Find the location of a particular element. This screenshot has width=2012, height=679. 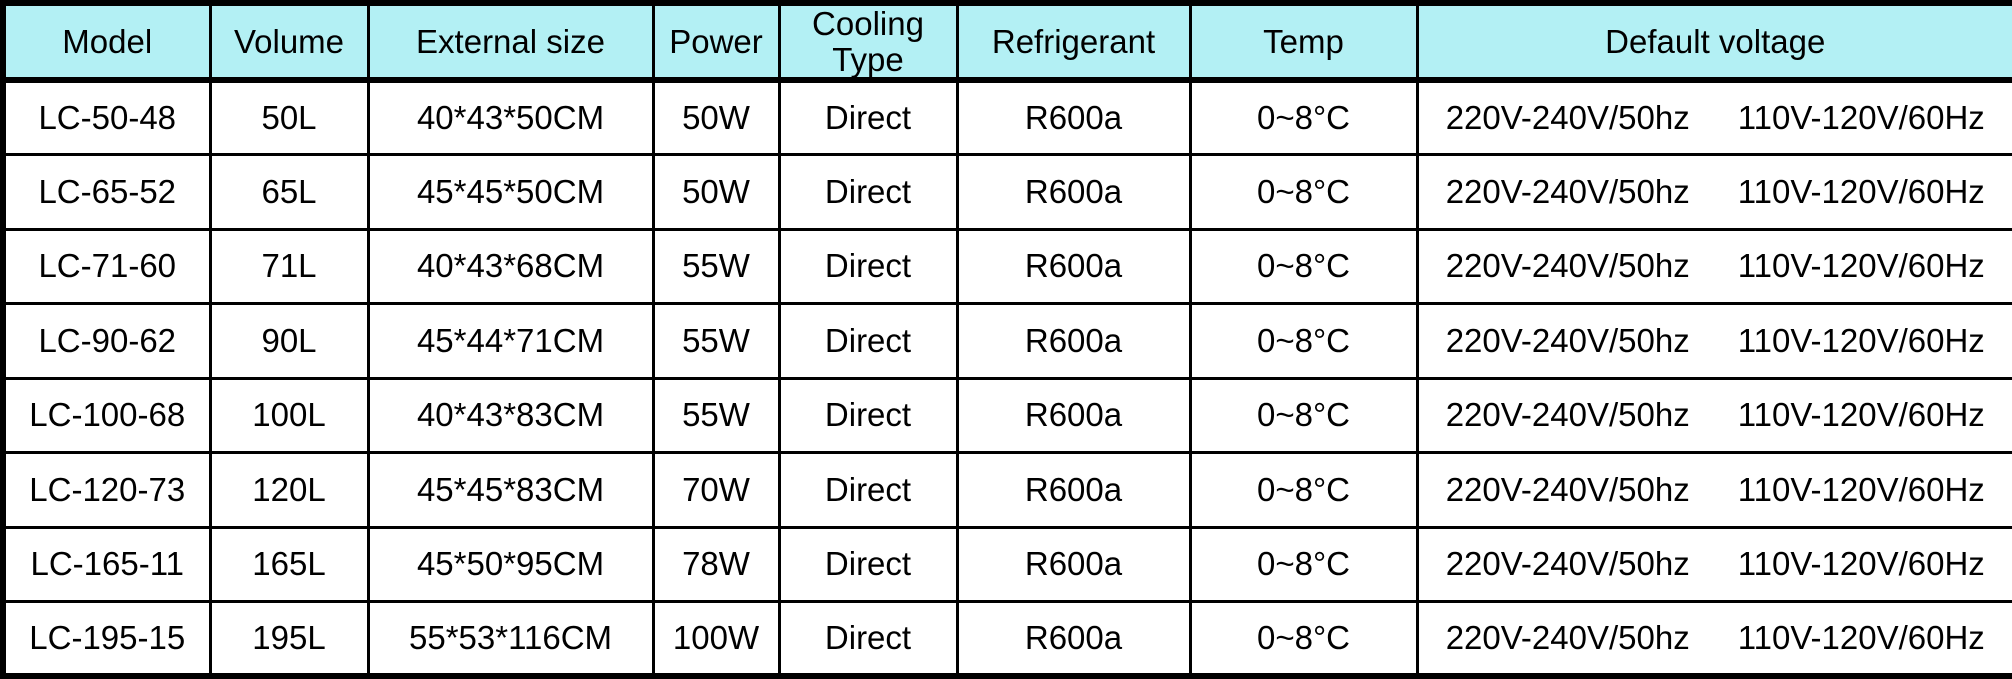

column-header-refrigerant: Refrigerant is located at coordinates (1073, 42).